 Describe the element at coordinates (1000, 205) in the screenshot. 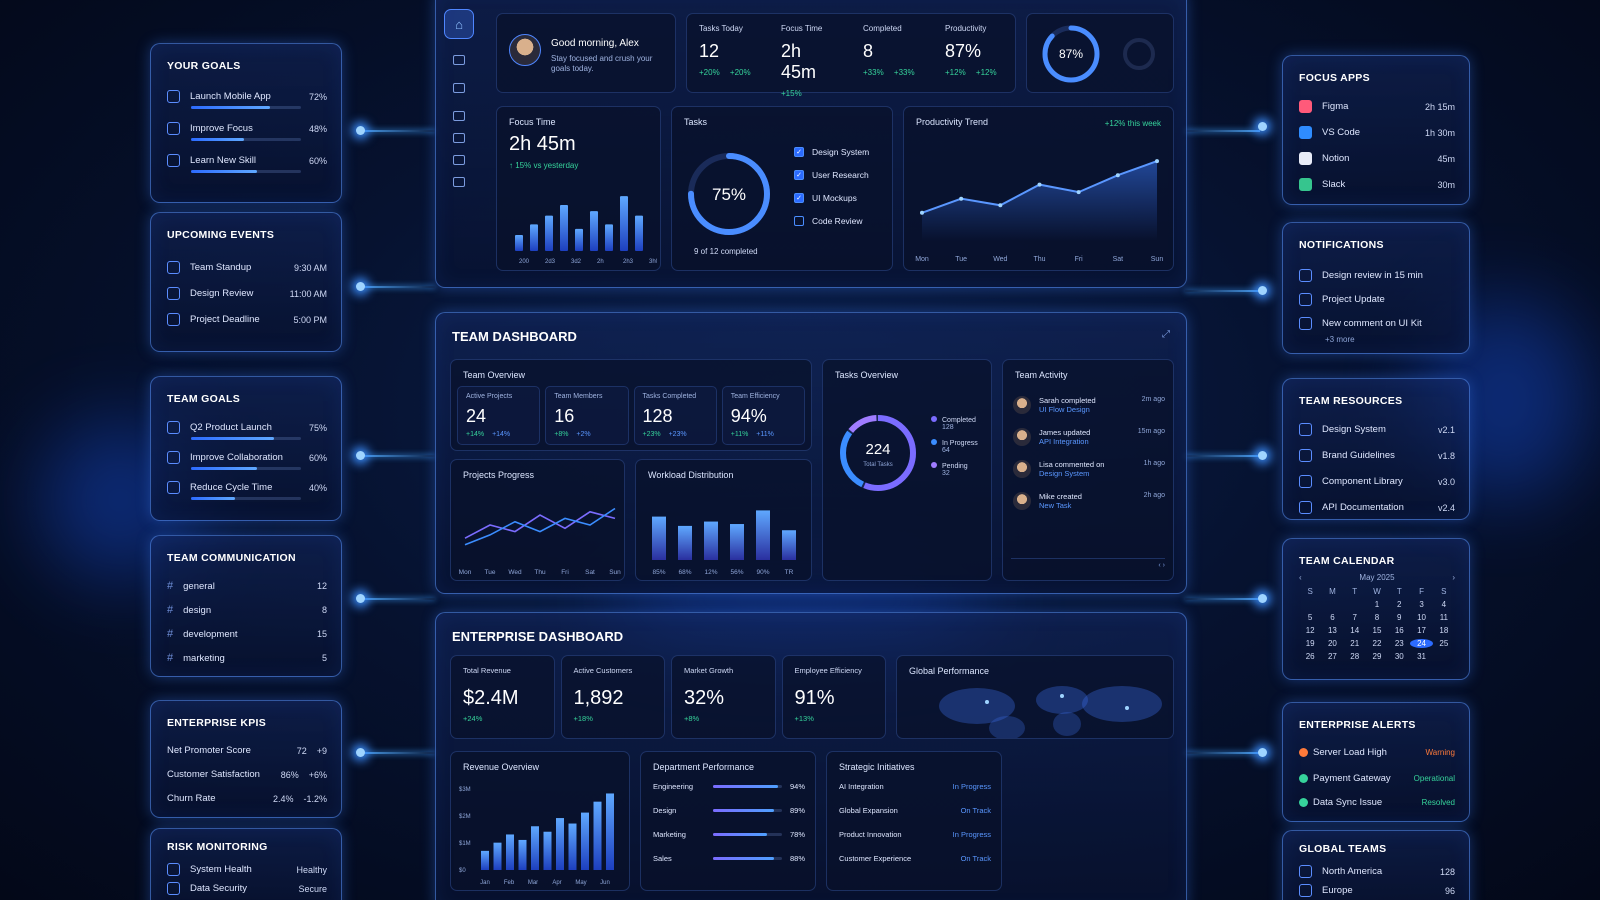

I see `trend-point` at that location.